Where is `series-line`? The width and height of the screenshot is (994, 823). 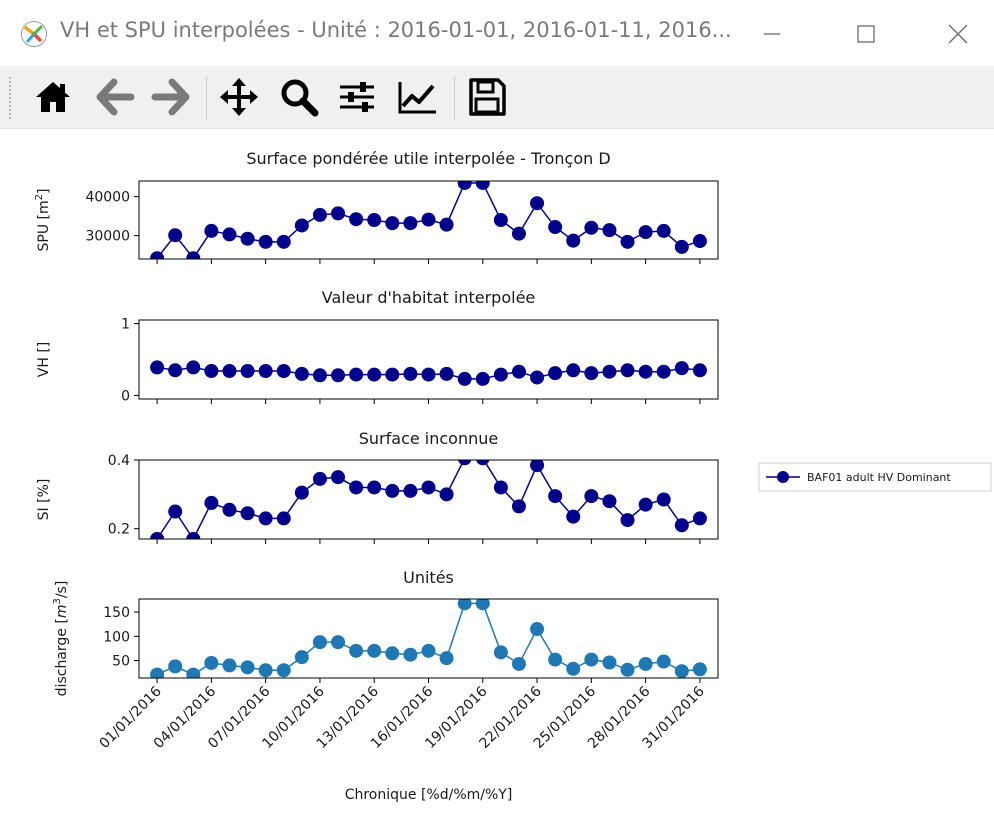
series-line is located at coordinates (428, 499).